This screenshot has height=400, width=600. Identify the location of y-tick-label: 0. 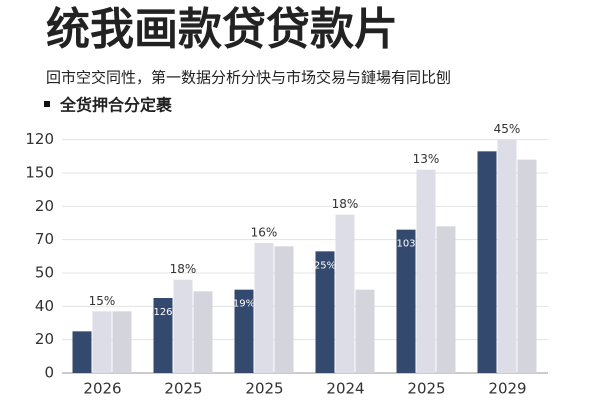
(49, 373).